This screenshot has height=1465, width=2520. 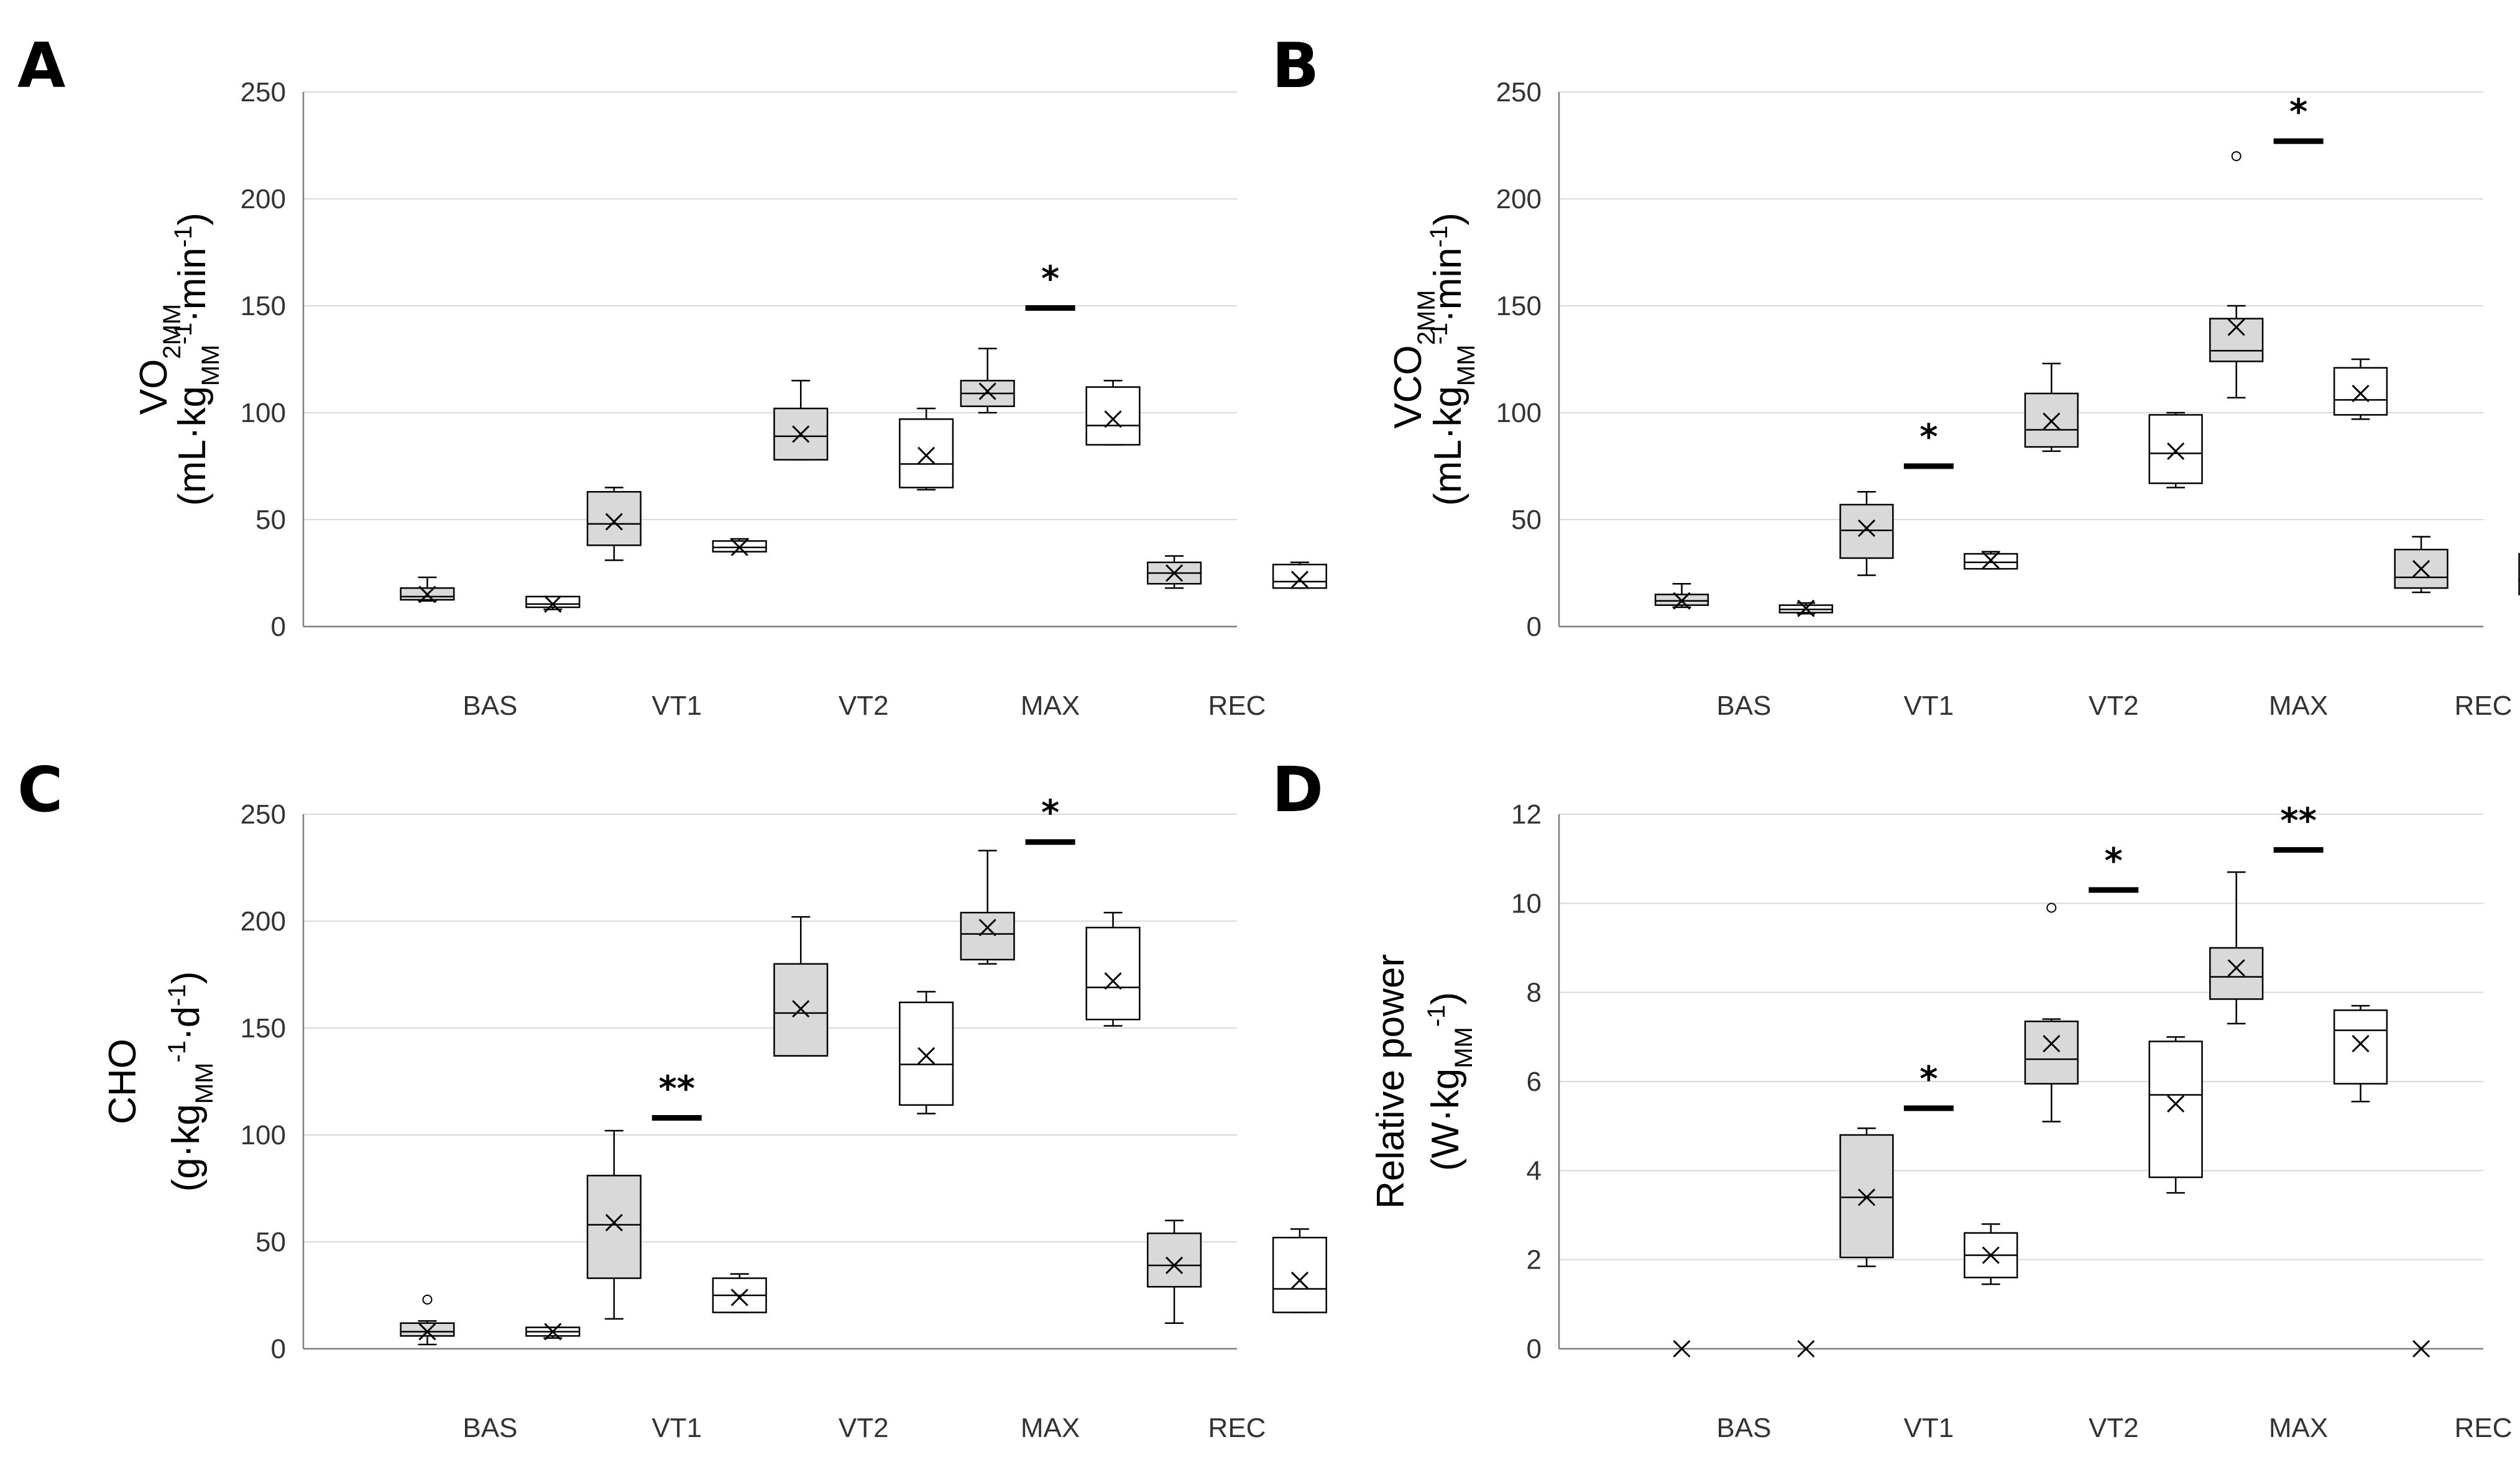 I want to click on x-tick-label: VT1, so click(x=1928, y=1428).